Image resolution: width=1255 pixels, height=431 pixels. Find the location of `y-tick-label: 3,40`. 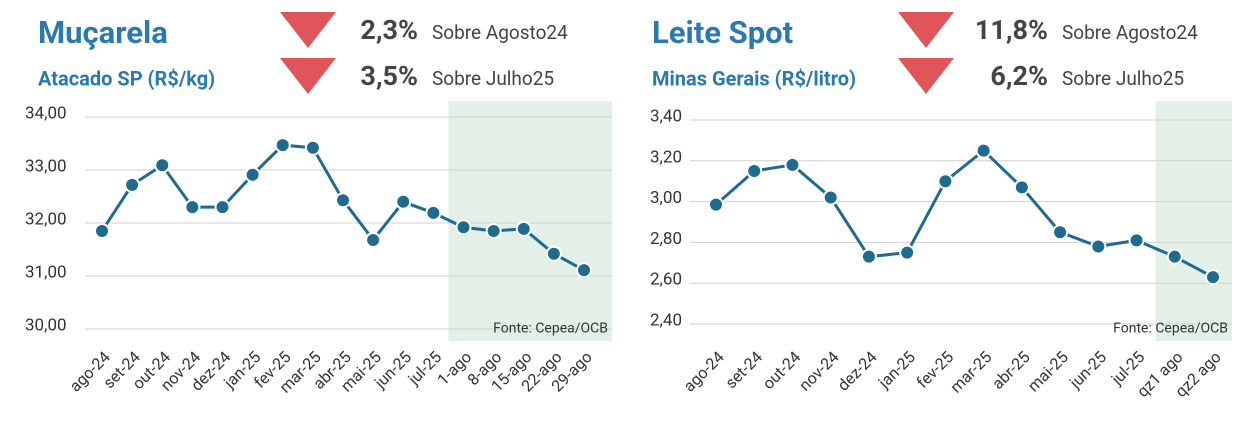

y-tick-label: 3,40 is located at coordinates (666, 116).